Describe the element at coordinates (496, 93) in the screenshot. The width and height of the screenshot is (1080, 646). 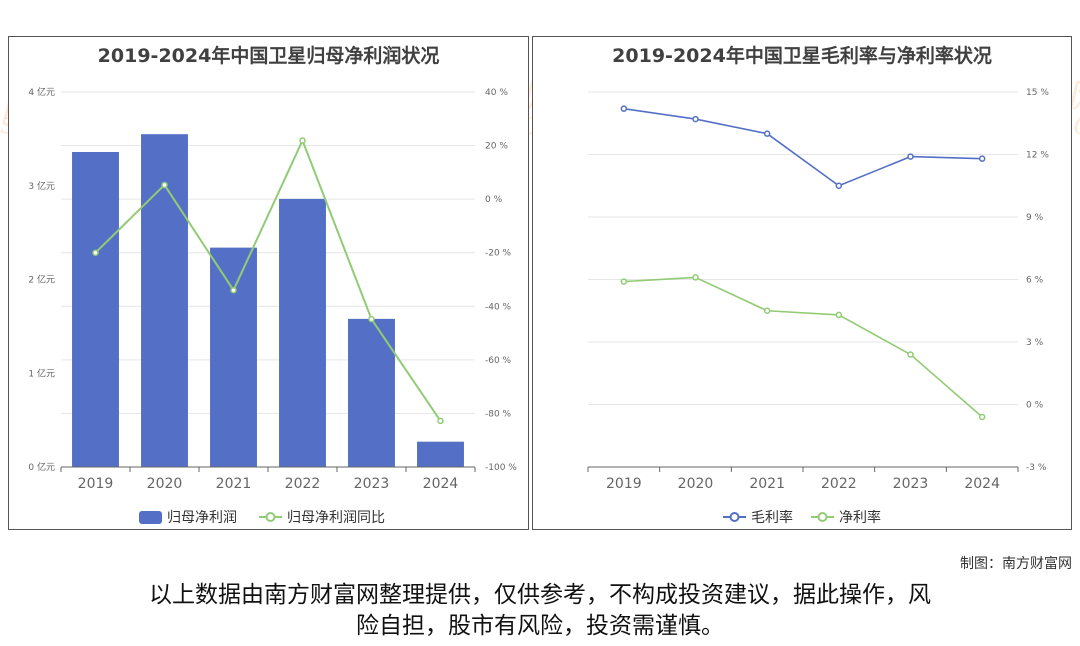
I see `y-right-tick-label: 40 %` at that location.